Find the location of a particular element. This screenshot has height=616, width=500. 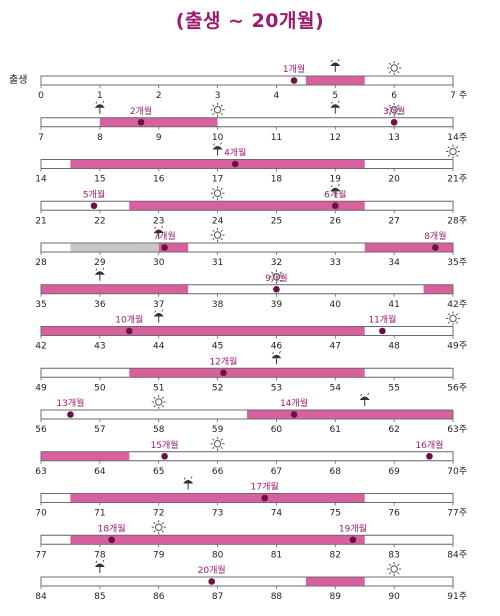

timeline-bar is located at coordinates (247, 80).